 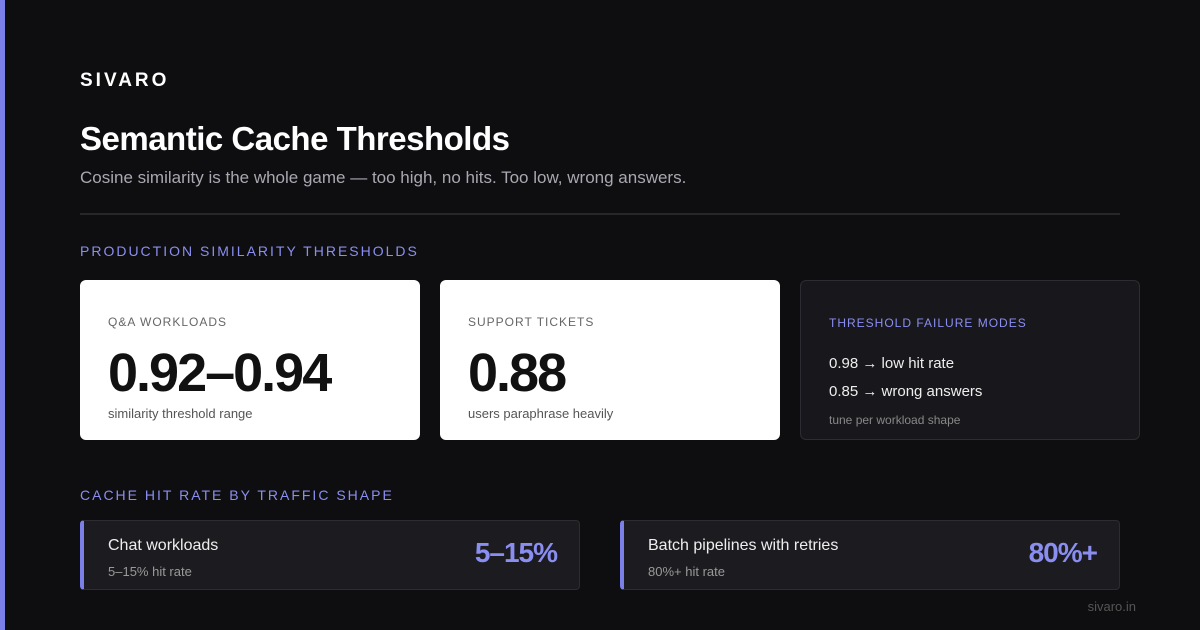 I want to click on section-label: CACHE HIT RATE BY TRAFFIC SHAPE, so click(x=237, y=495).